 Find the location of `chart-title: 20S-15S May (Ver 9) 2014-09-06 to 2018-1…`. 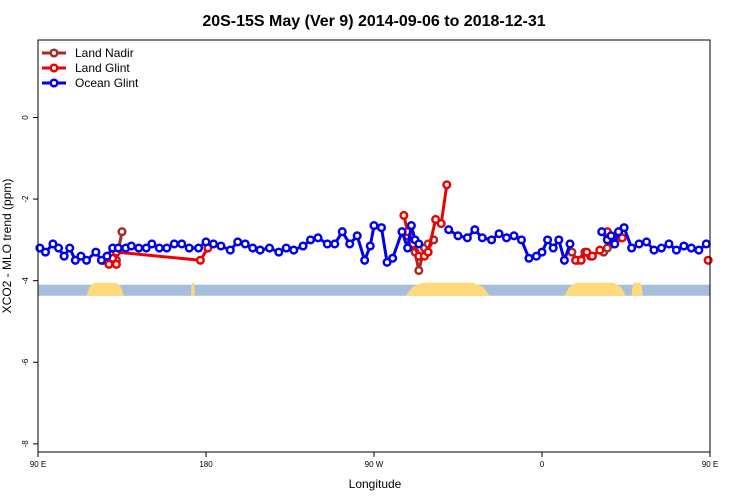

chart-title: 20S-15S May (Ver 9) 2014-09-06 to 2018-1… is located at coordinates (373, 21).